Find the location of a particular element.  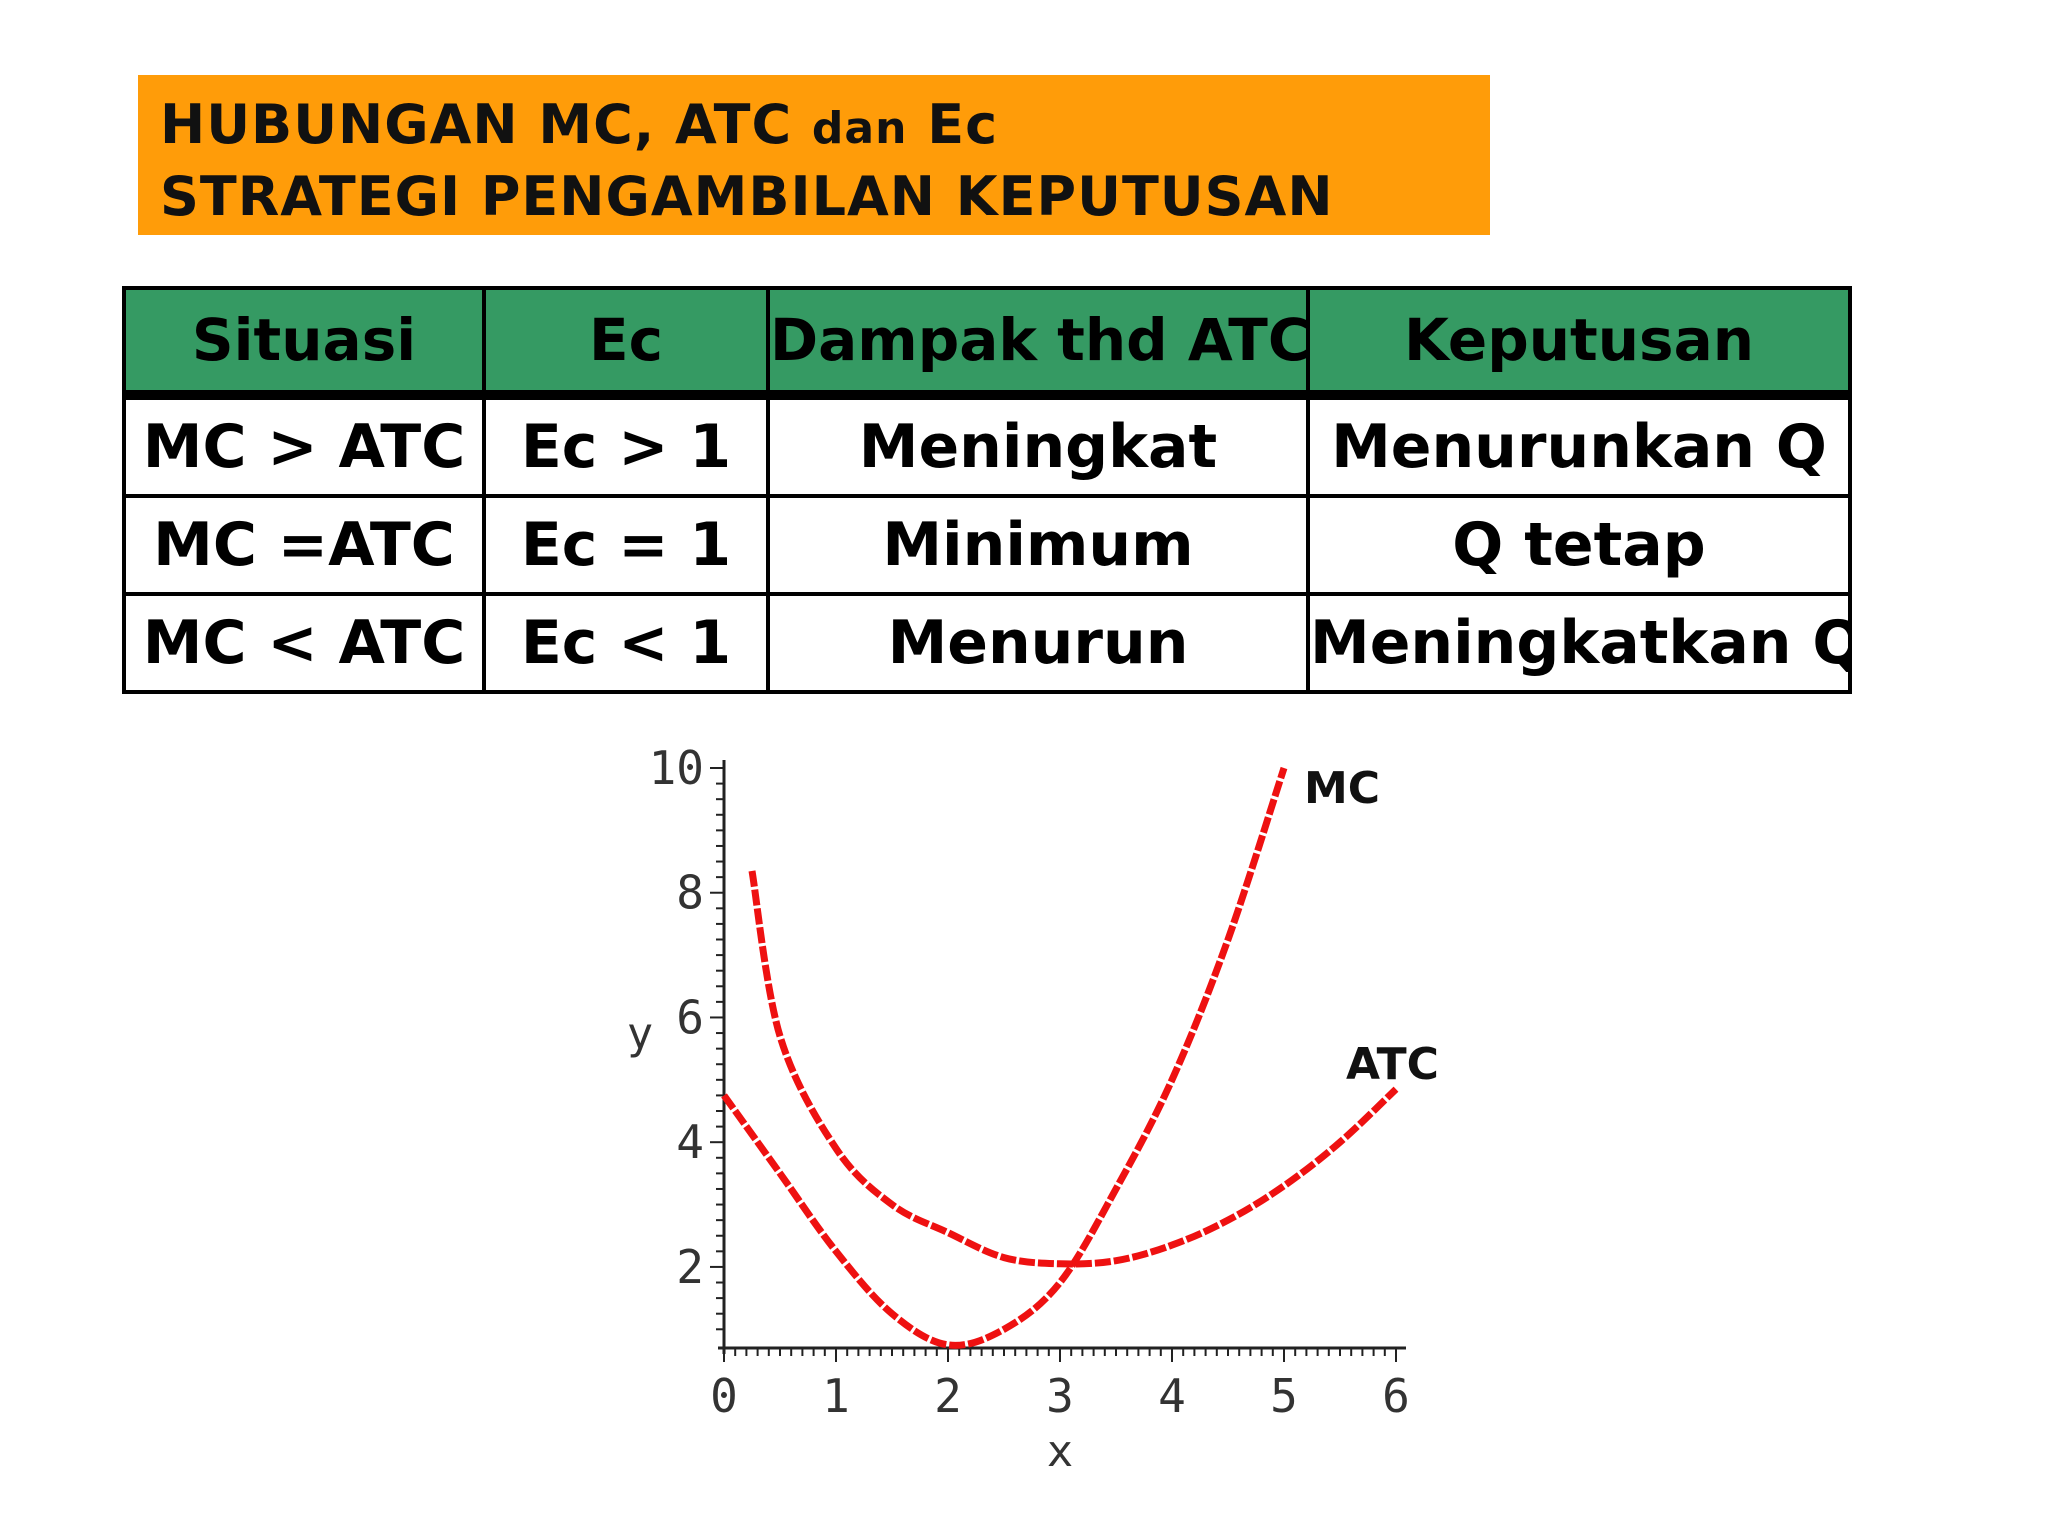

table-row: MC < ATC Ec < 1 Menurun Meningkatkan Q is located at coordinates (987, 643).